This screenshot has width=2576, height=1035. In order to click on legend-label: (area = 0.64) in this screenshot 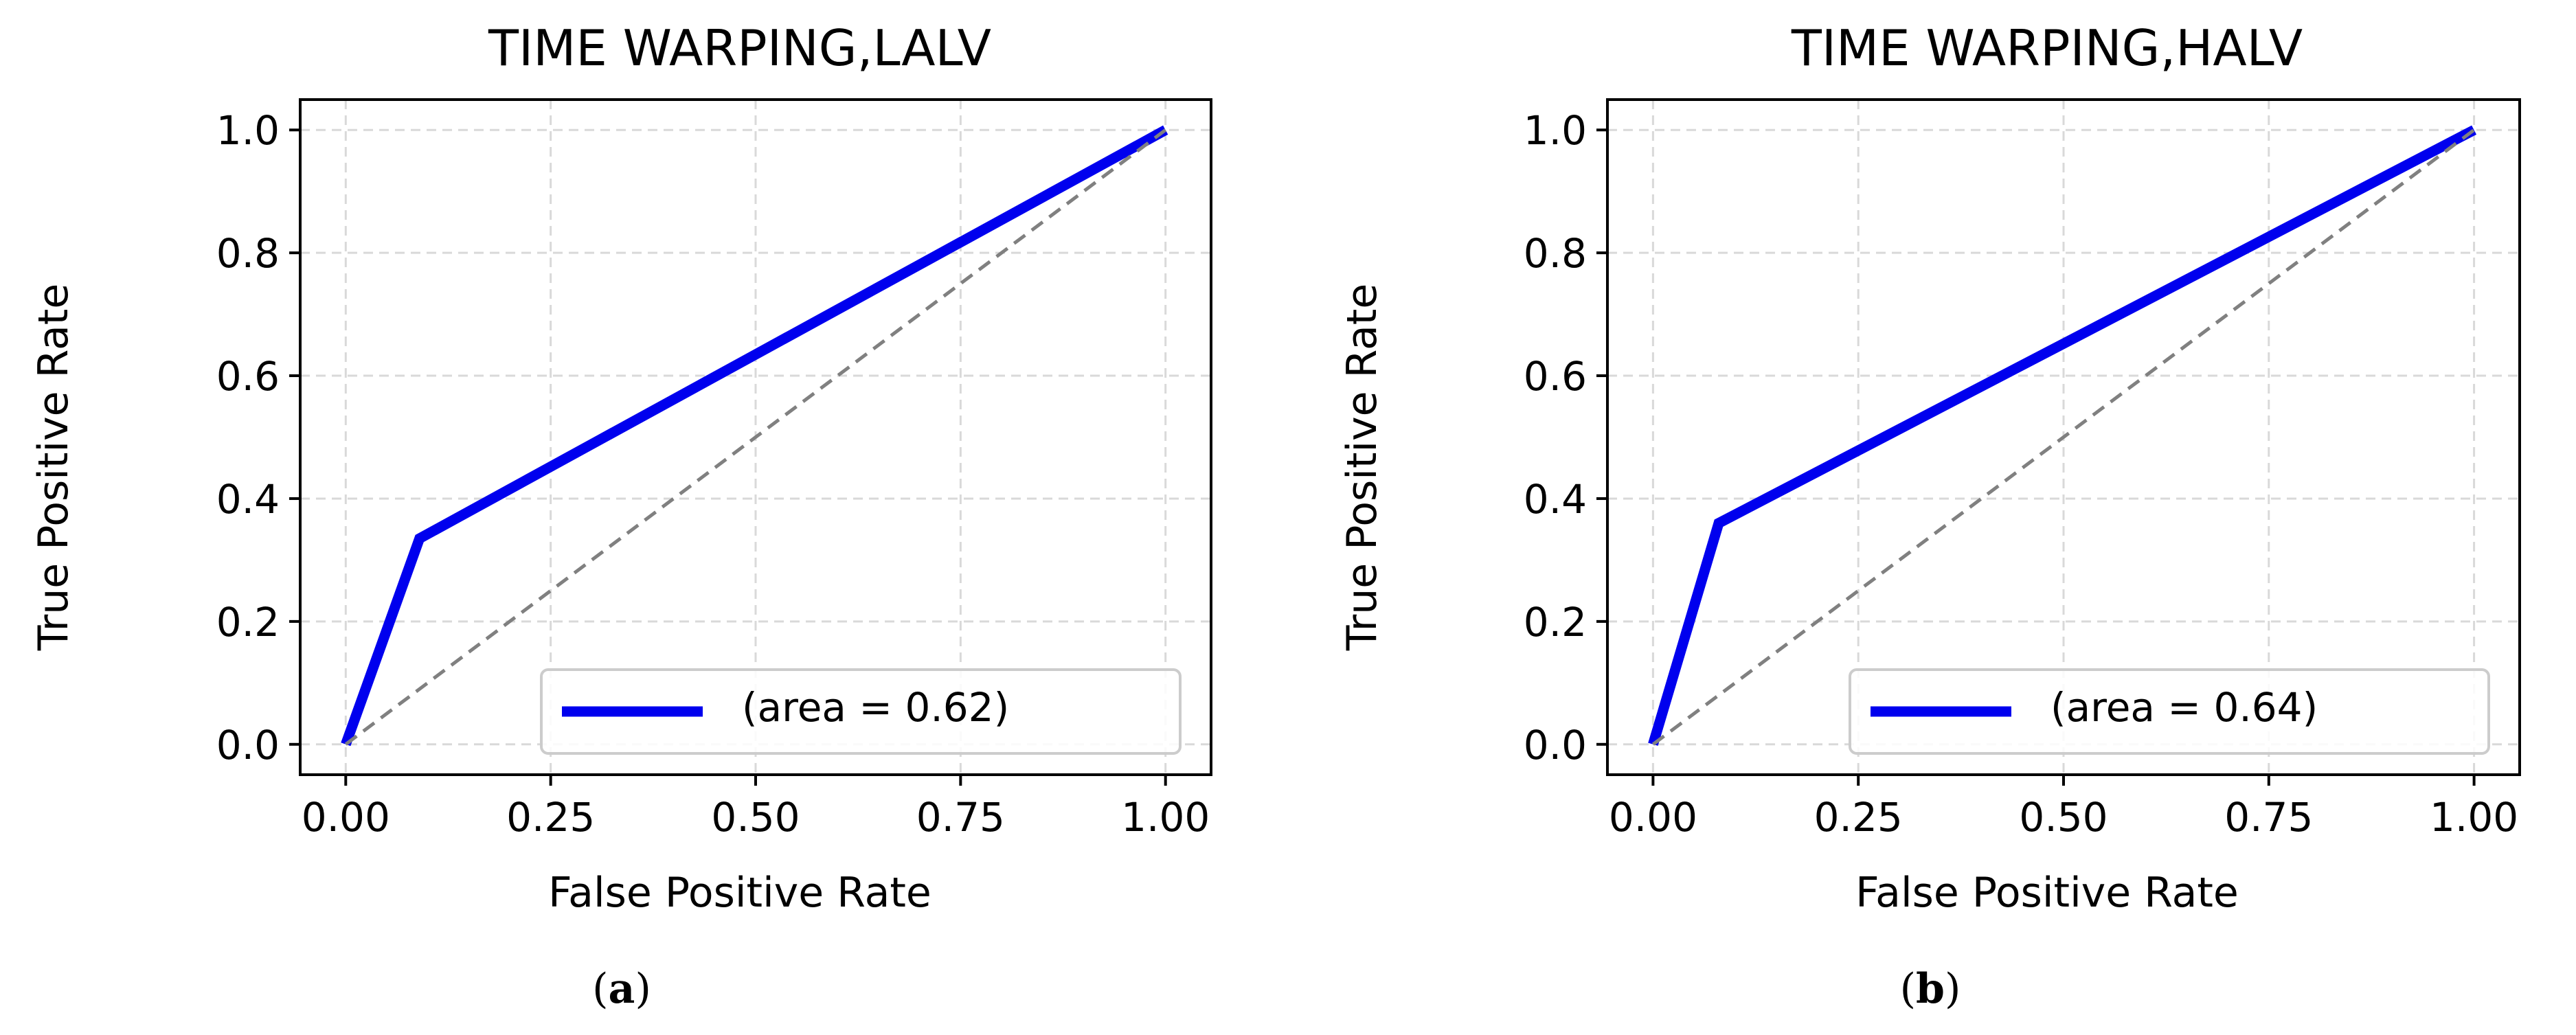, I will do `click(2184, 707)`.